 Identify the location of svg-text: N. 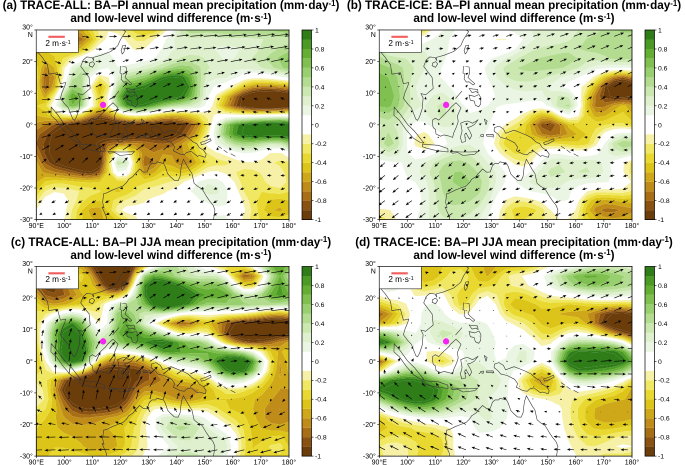
(30, 271).